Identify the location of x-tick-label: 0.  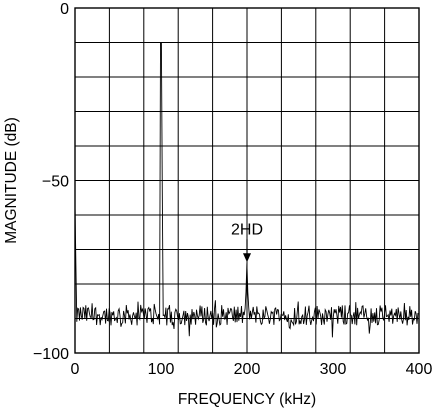
(75, 369).